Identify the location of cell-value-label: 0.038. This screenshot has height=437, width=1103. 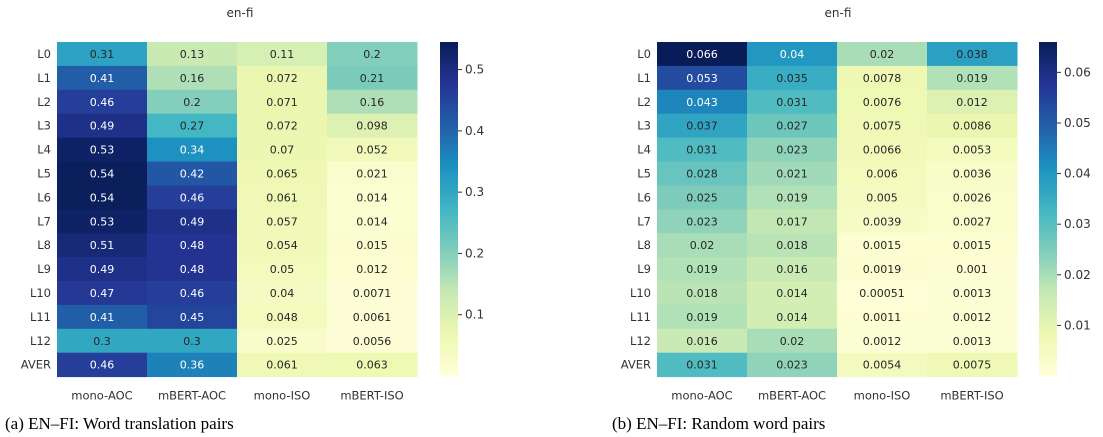
(972, 54).